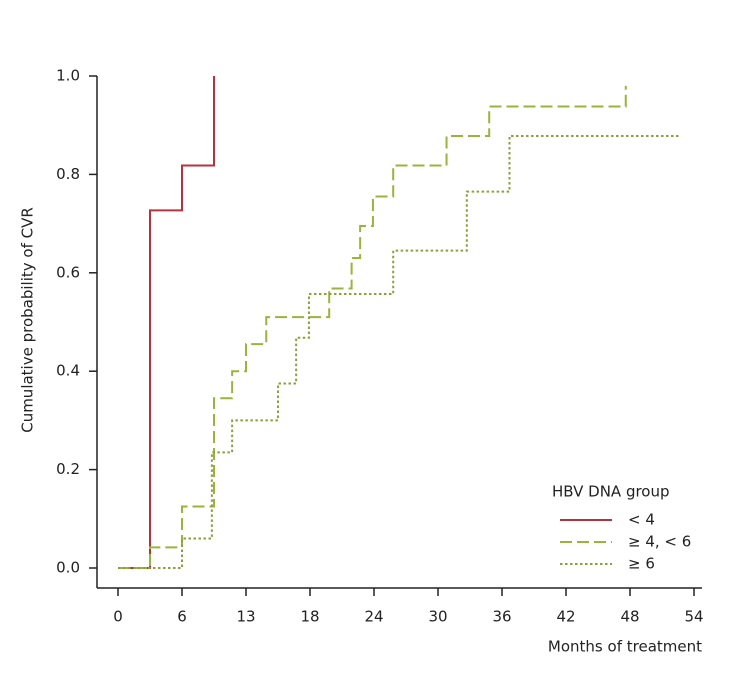 The width and height of the screenshot is (737, 695). What do you see at coordinates (309, 617) in the screenshot?
I see `x-tick-label: 18` at bounding box center [309, 617].